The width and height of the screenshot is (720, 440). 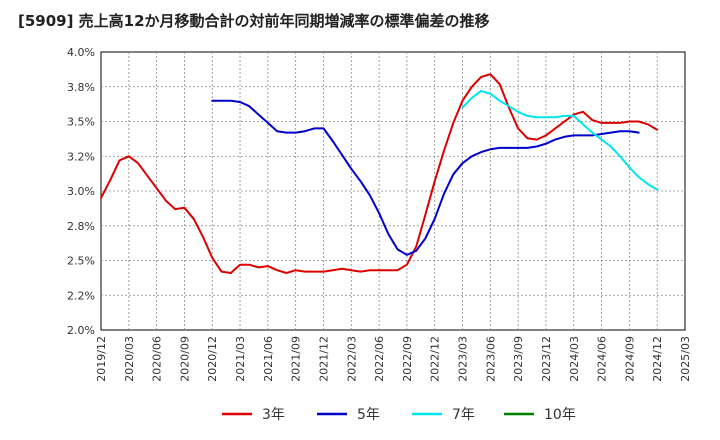 What do you see at coordinates (81, 295) in the screenshot?
I see `y-tick-label: 2.2%` at bounding box center [81, 295].